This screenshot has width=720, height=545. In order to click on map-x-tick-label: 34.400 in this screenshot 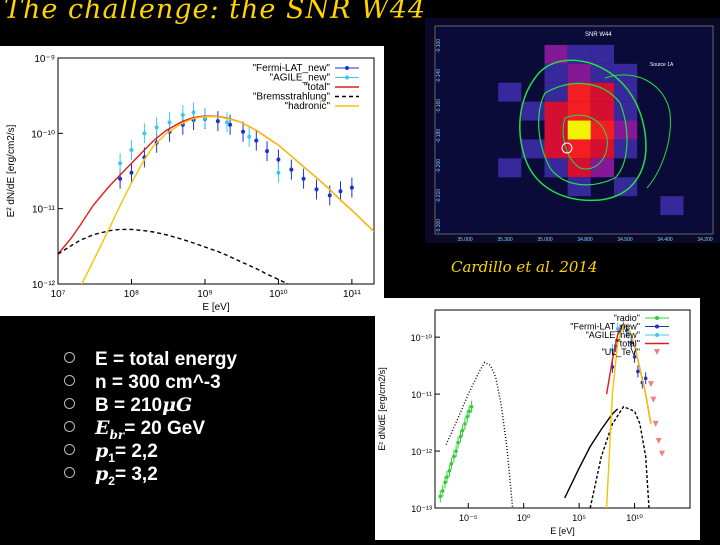, I will do `click(665, 240)`.